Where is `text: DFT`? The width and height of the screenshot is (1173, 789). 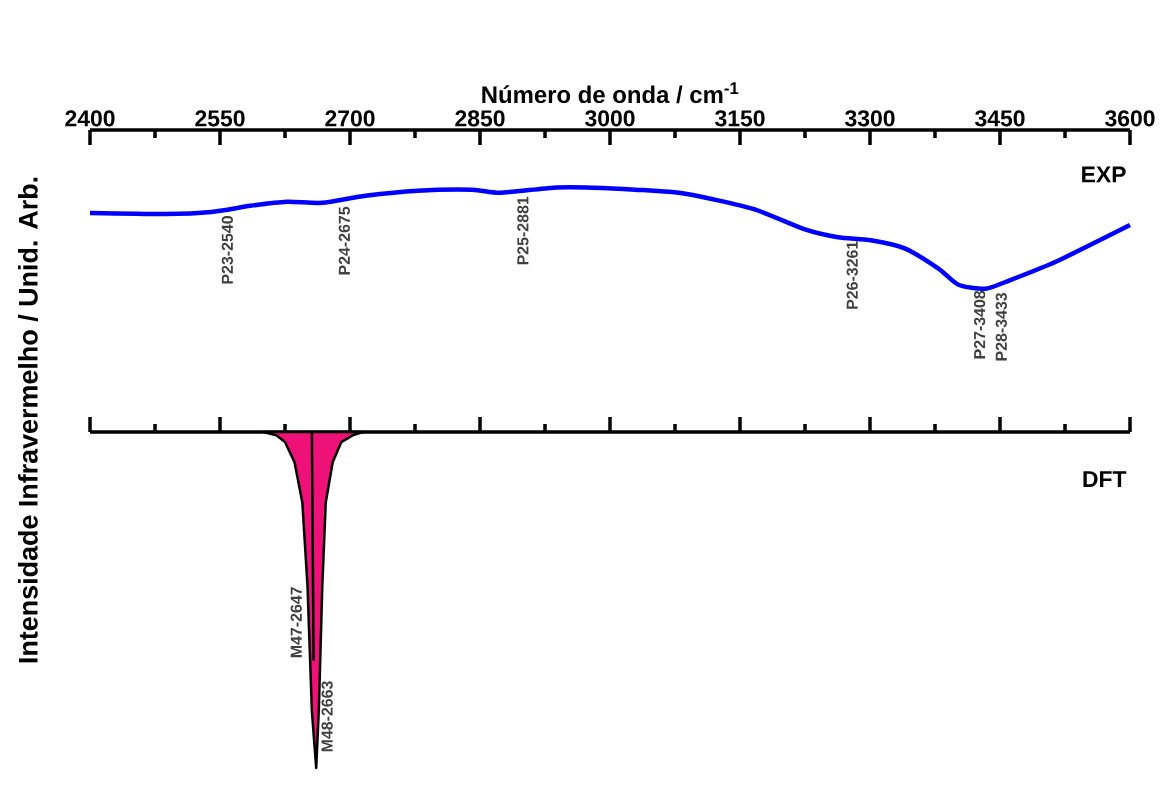 text: DFT is located at coordinates (1105, 479).